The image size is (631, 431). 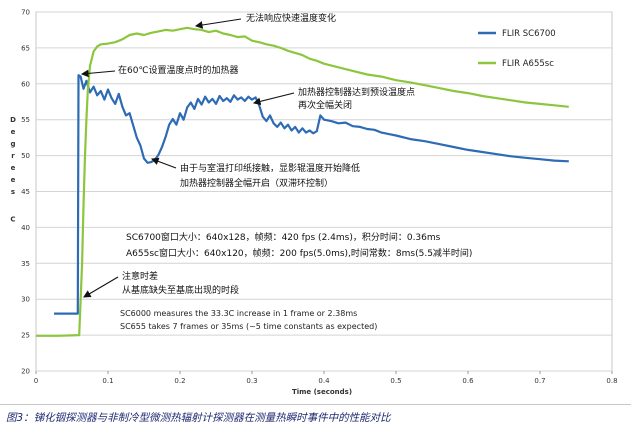 I want to click on legend-label: FLIR SC6700, so click(x=529, y=34).